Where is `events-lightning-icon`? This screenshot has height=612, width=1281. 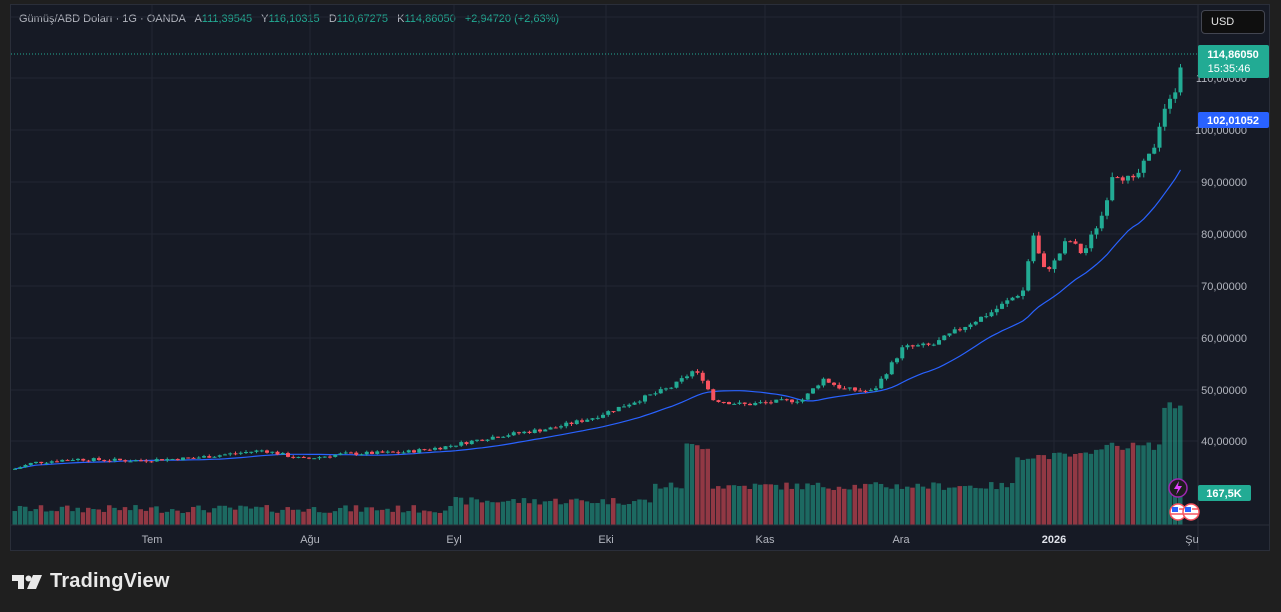 events-lightning-icon is located at coordinates (1178, 488).